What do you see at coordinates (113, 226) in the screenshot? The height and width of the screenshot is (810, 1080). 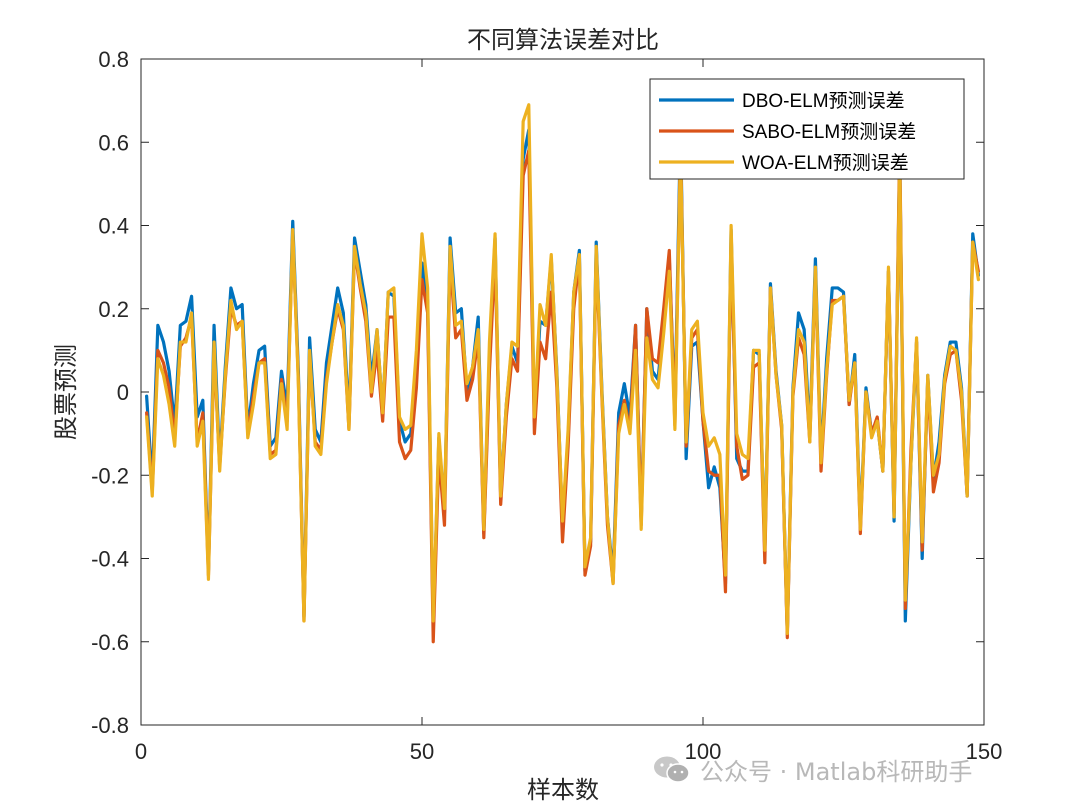 I see `y-tick-label: 0.4` at bounding box center [113, 226].